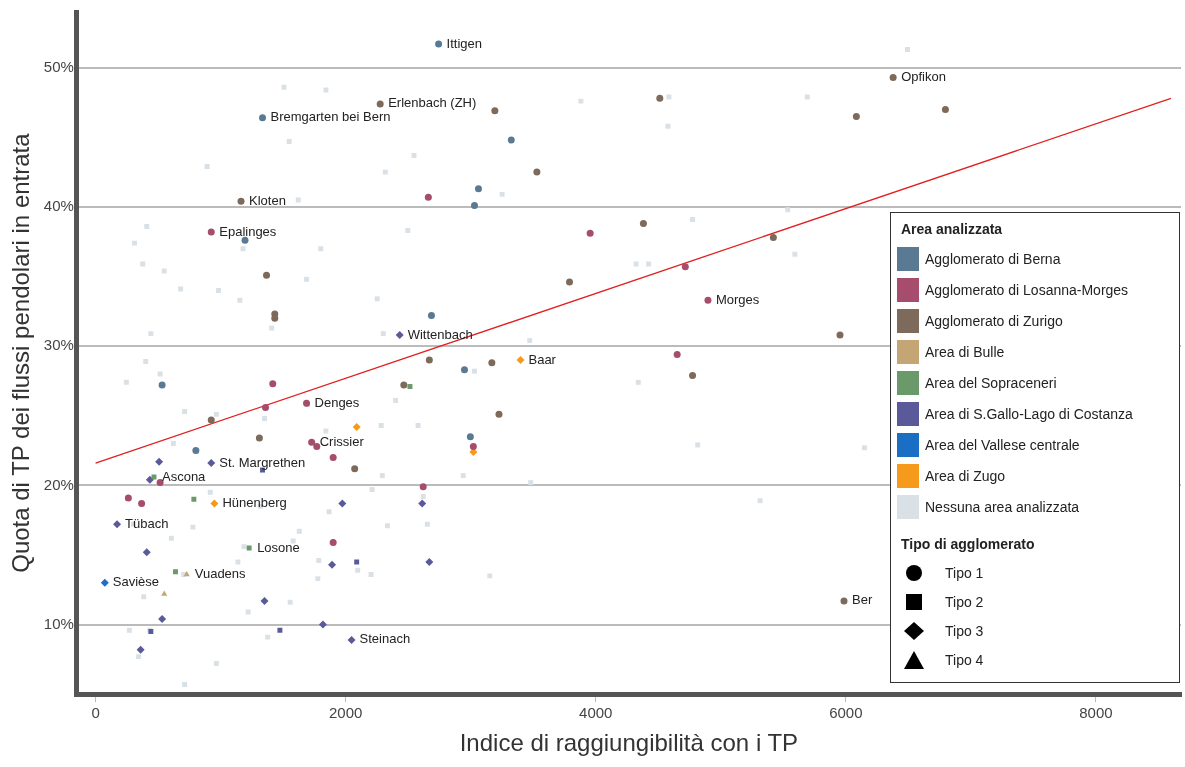 The image size is (1185, 767). What do you see at coordinates (964, 630) in the screenshot?
I see `annotation: Tipo 3` at bounding box center [964, 630].